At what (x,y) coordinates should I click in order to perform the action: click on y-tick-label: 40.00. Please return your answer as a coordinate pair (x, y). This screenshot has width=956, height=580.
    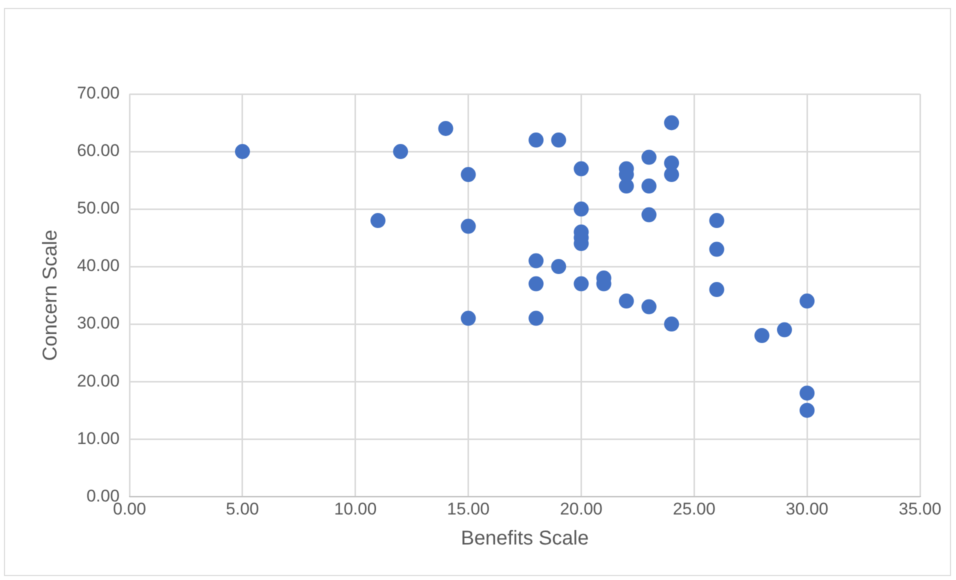
    Looking at the image, I should click on (98, 266).